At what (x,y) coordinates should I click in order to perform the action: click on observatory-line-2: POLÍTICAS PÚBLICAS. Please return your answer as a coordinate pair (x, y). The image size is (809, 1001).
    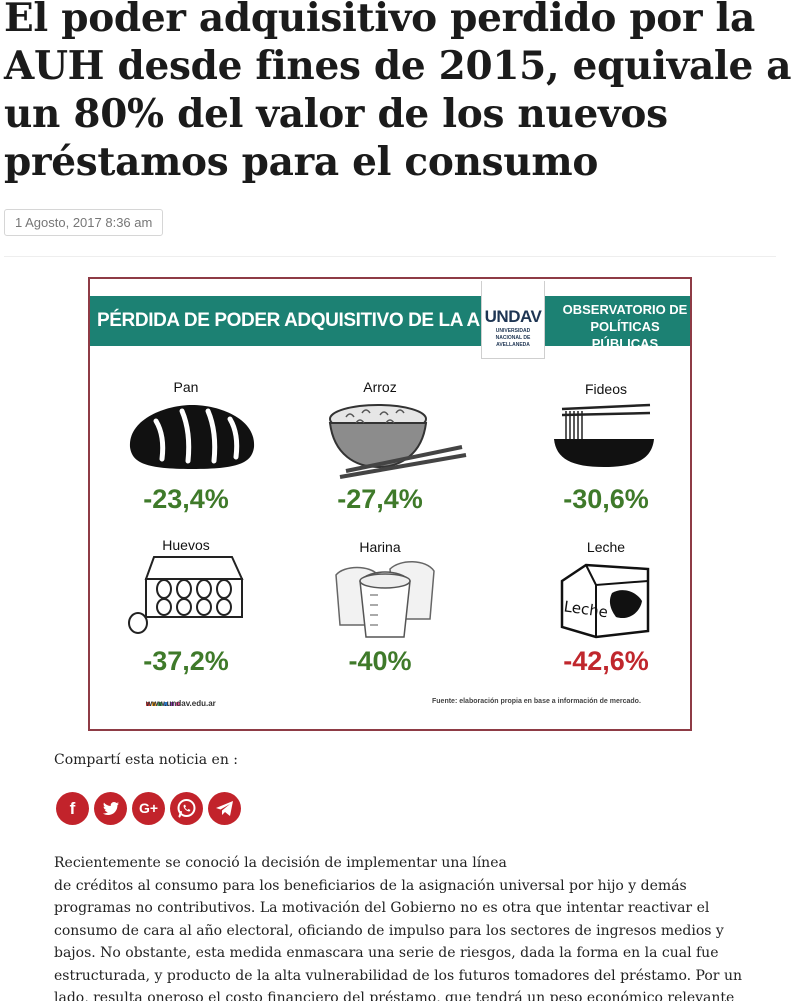
    Looking at the image, I should click on (625, 335).